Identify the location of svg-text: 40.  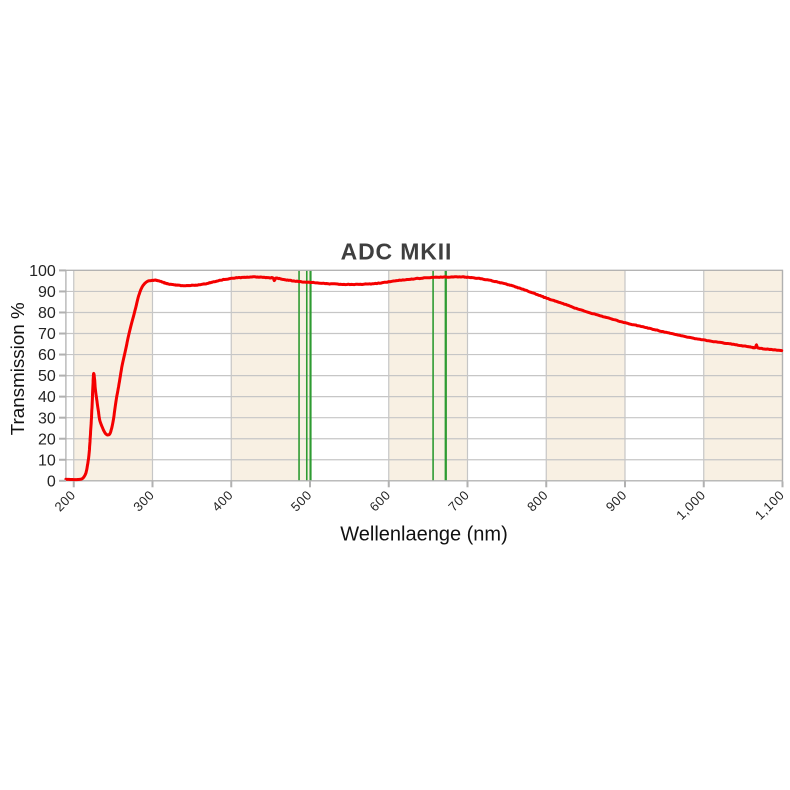
(47, 397).